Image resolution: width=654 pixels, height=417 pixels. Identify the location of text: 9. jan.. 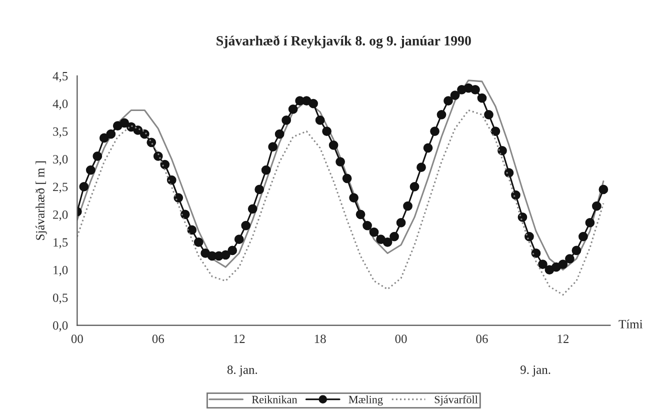
(535, 371).